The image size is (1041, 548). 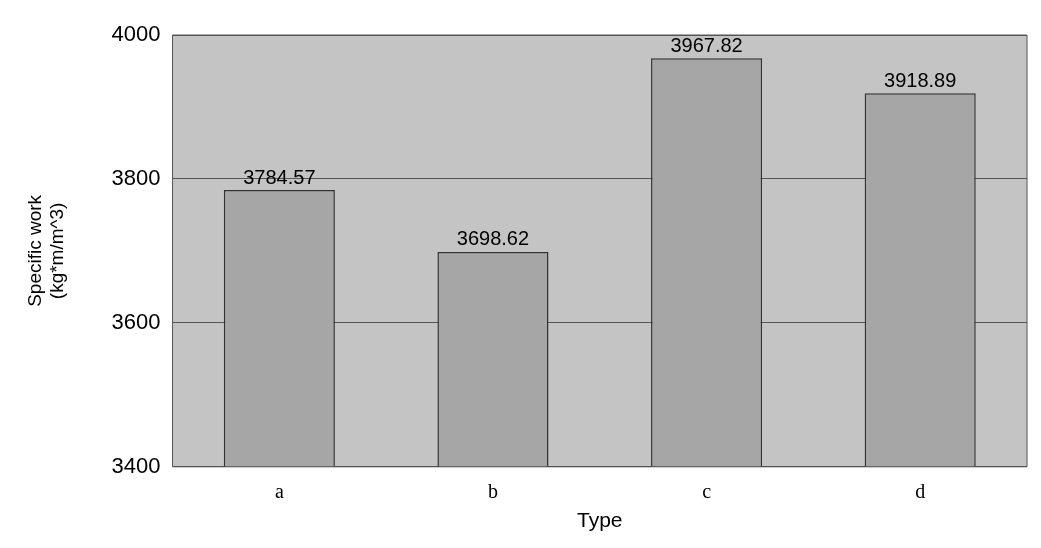 I want to click on data-label: 3698.62, so click(x=493, y=238).